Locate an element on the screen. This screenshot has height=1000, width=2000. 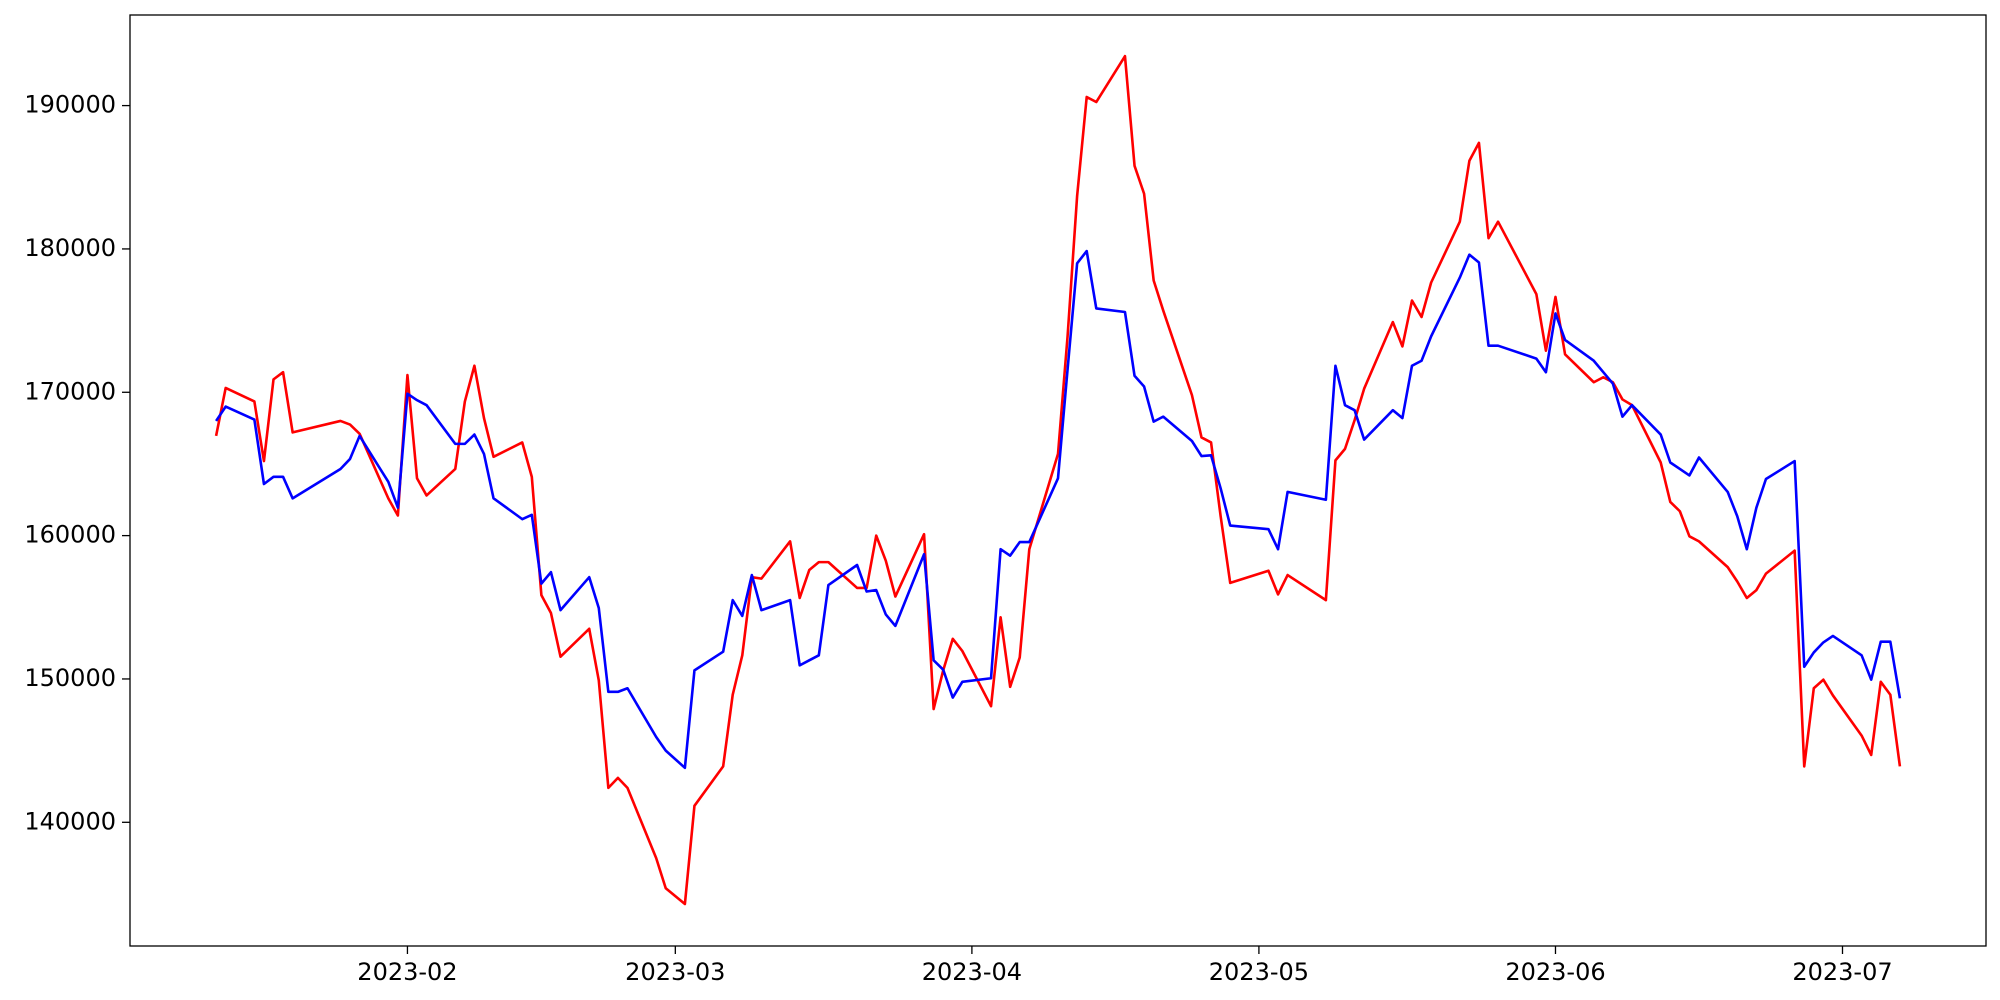
x-tick-label: 2023-05 is located at coordinates (1259, 972).